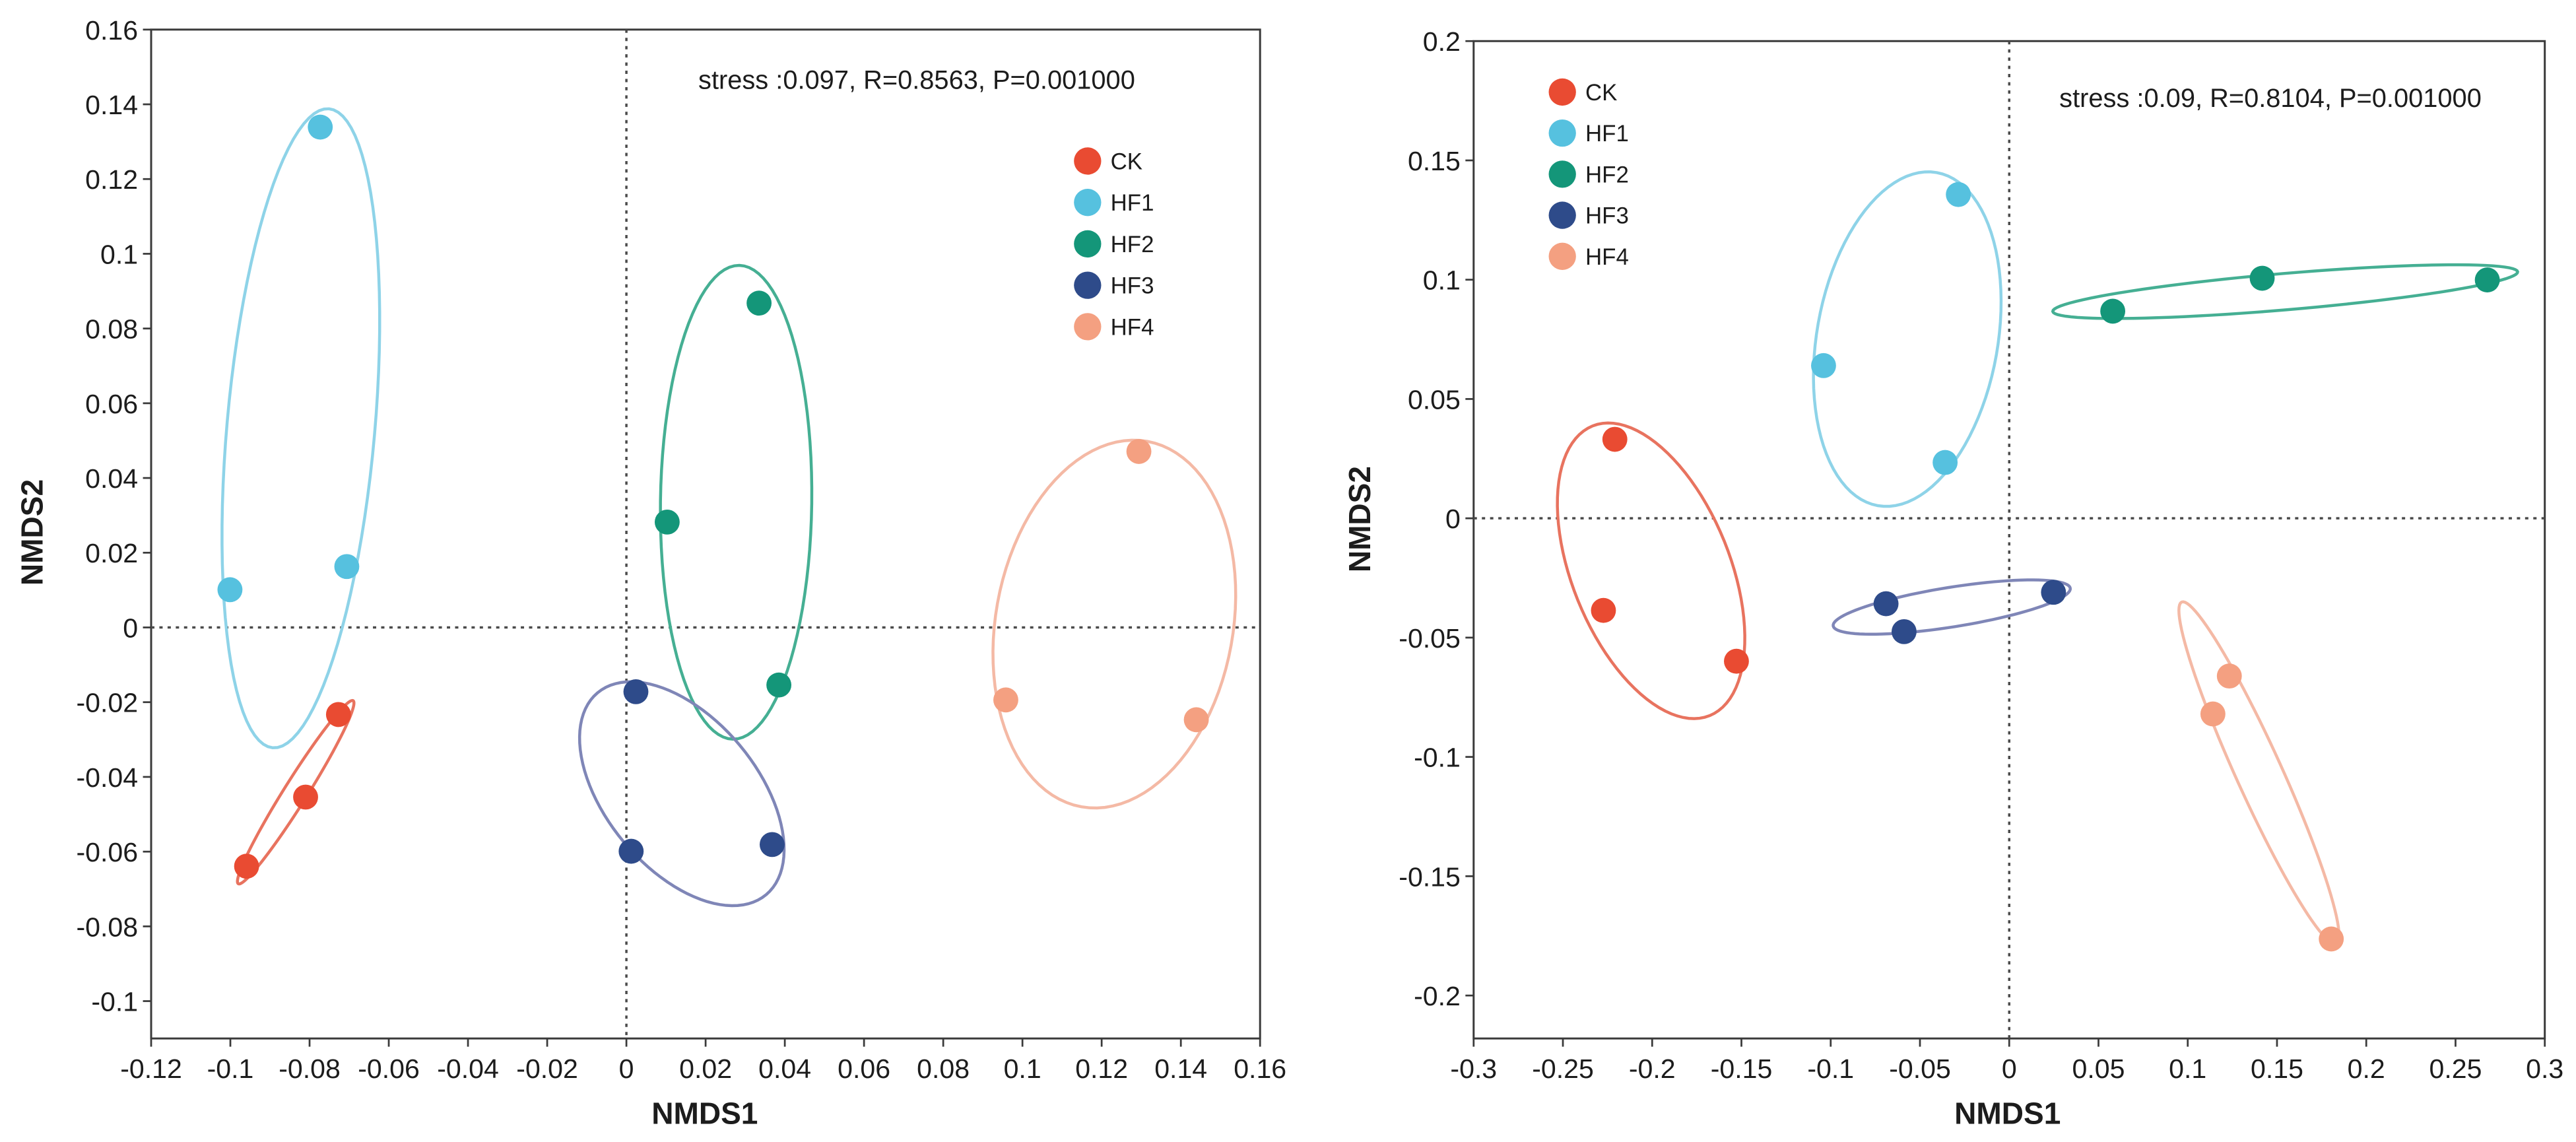  I want to click on y-tick-label: 0.16, so click(111, 30).